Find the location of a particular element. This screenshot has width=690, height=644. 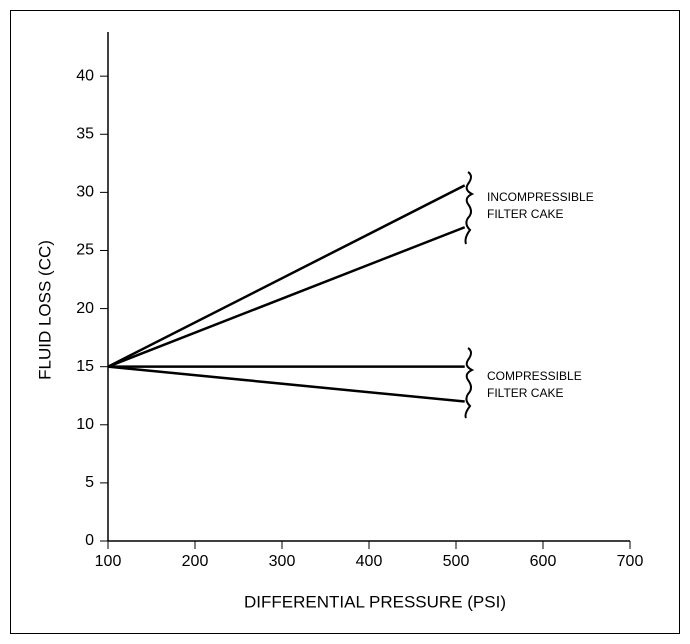

y-tick-label: 35 is located at coordinates (85, 133).